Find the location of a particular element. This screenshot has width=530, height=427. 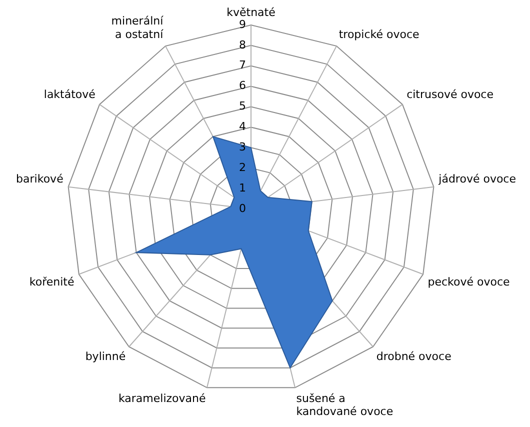

spoke-label: citrusové ovoce is located at coordinates (450, 94).